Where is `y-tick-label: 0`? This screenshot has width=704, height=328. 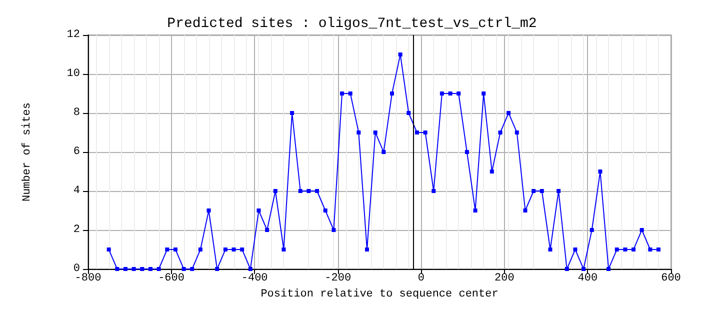
y-tick-label: 0 is located at coordinates (76, 269).